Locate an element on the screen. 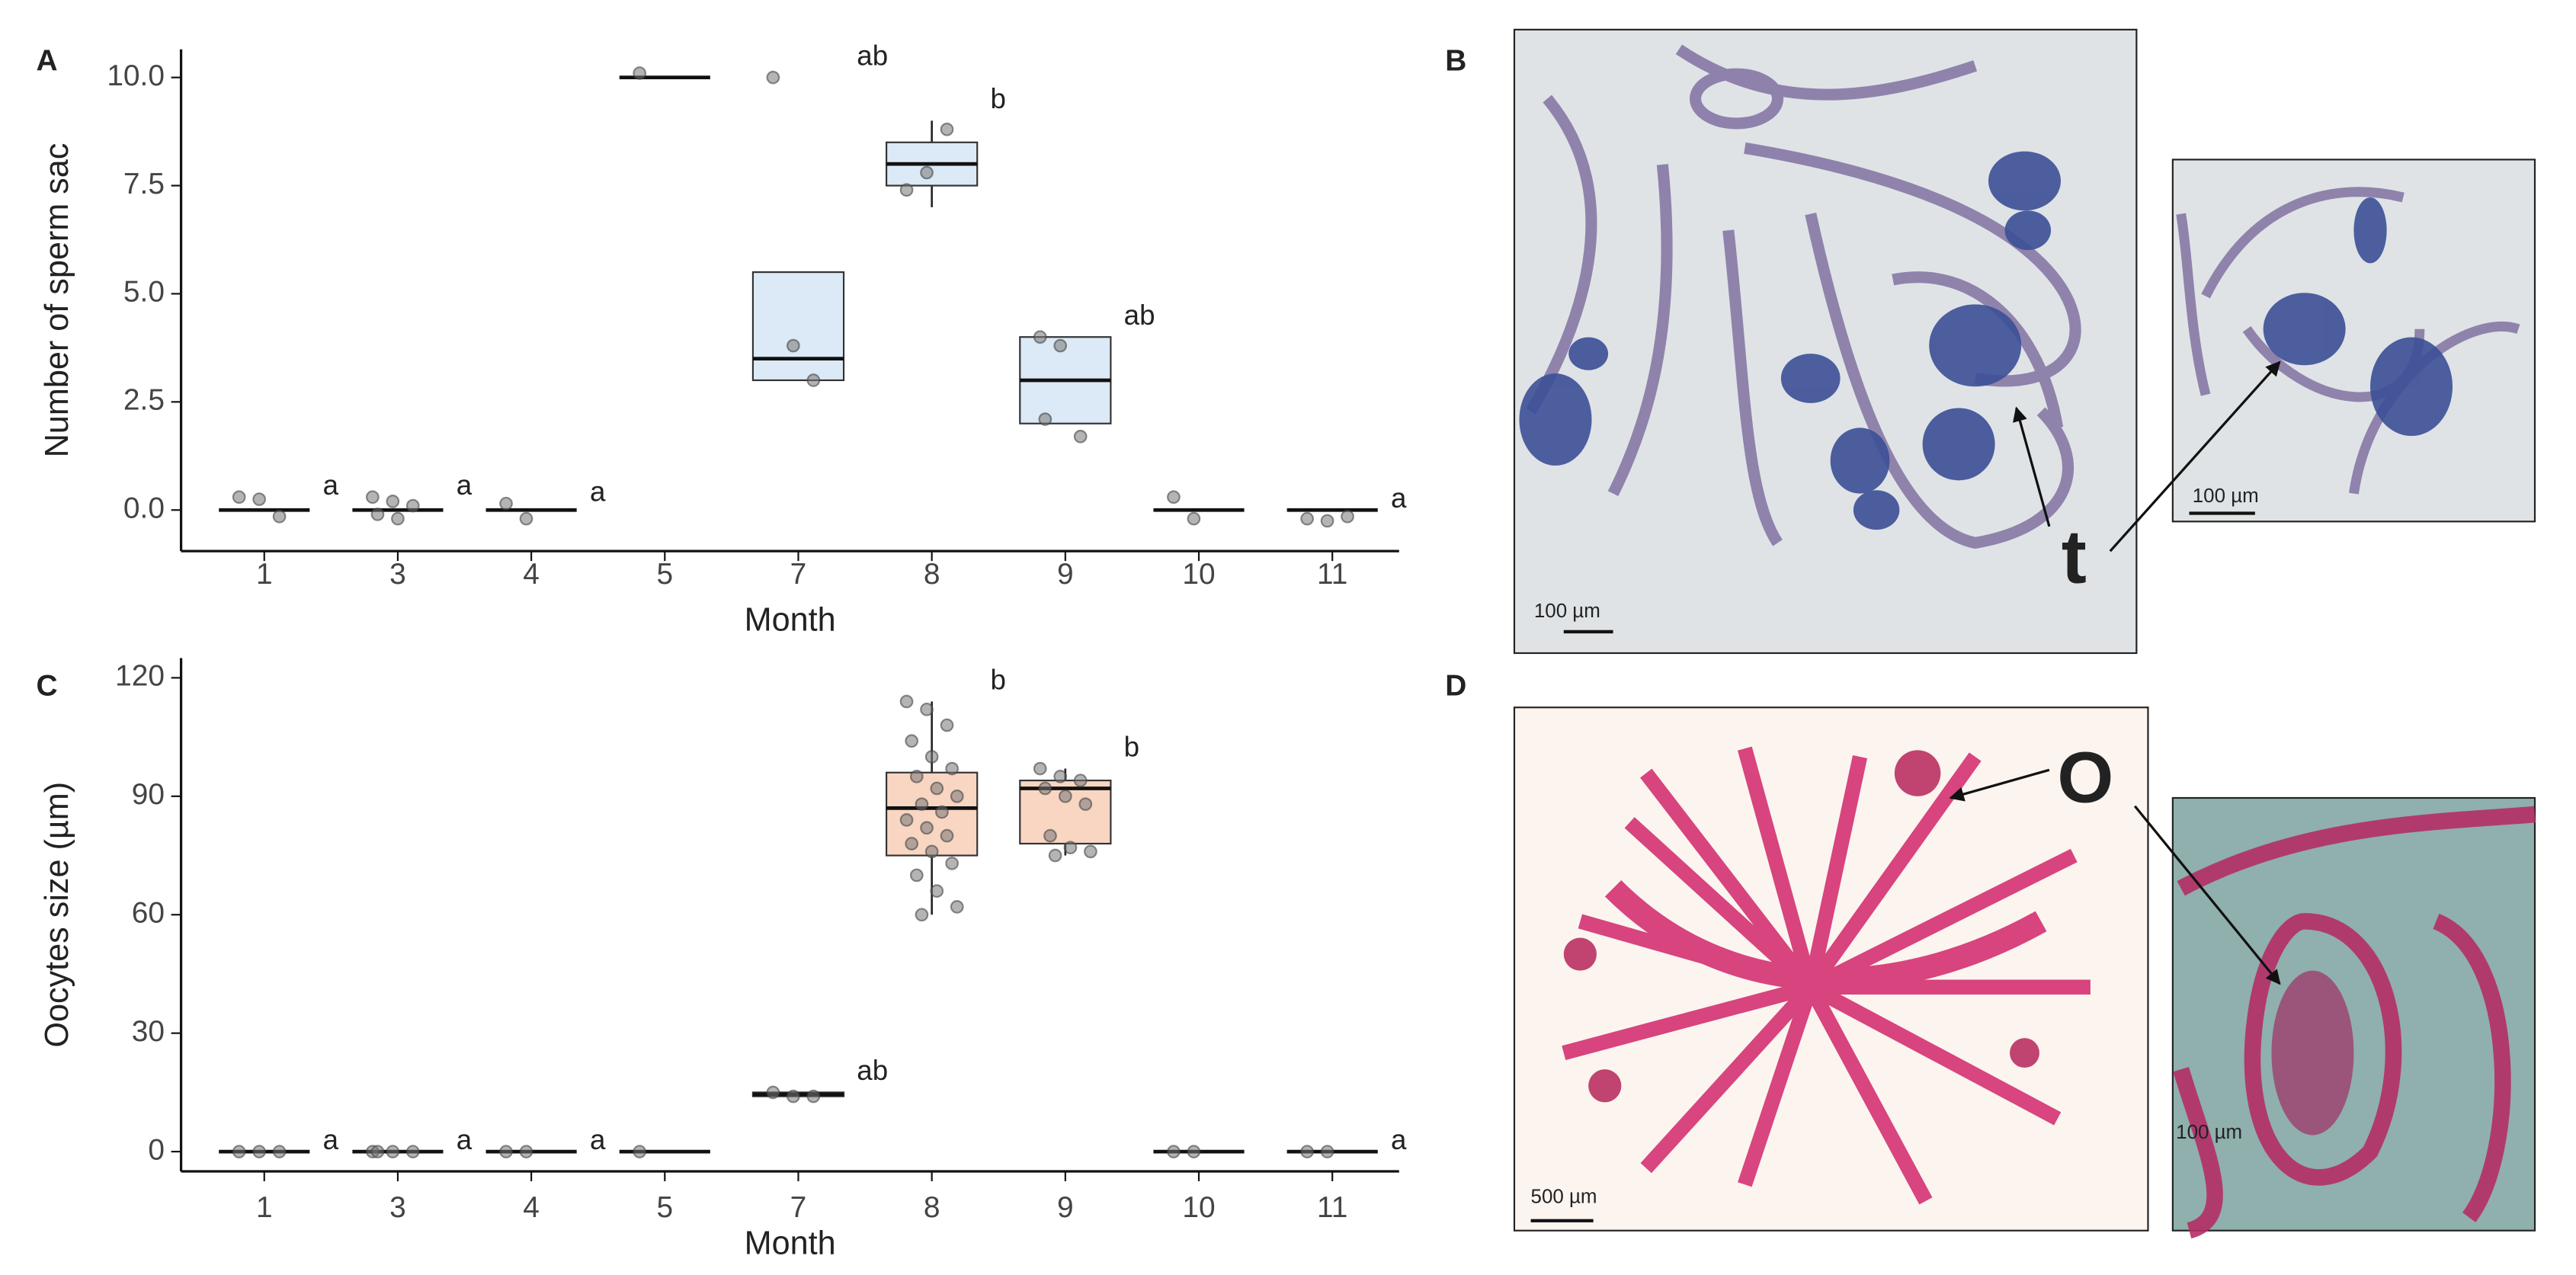 The height and width of the screenshot is (1275, 2576). panel-label: D is located at coordinates (1455, 686).